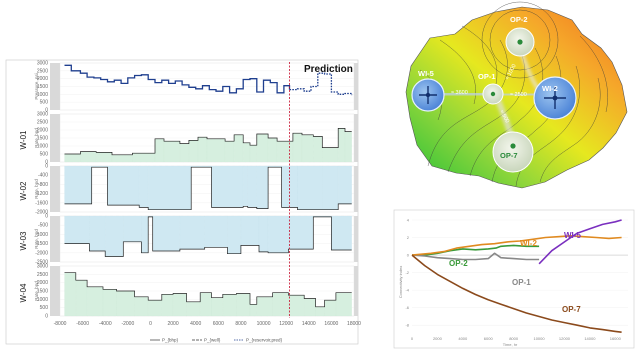 Image resolution: width=636 pixels, height=350 pixels. I want to click on y-tick-label: -2000, so click(41, 213).